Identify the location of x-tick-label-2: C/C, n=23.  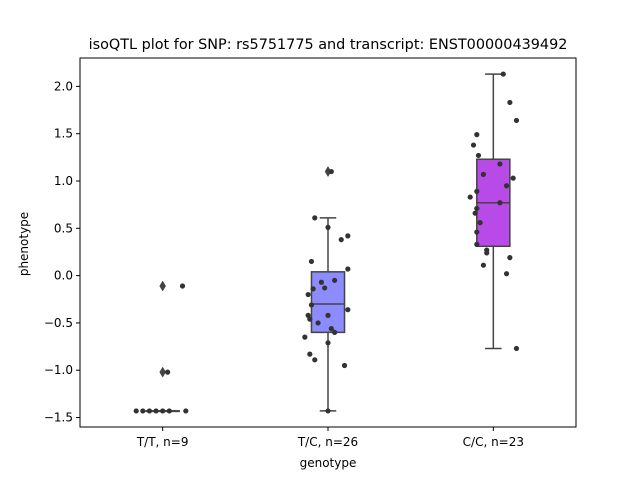
(493, 442).